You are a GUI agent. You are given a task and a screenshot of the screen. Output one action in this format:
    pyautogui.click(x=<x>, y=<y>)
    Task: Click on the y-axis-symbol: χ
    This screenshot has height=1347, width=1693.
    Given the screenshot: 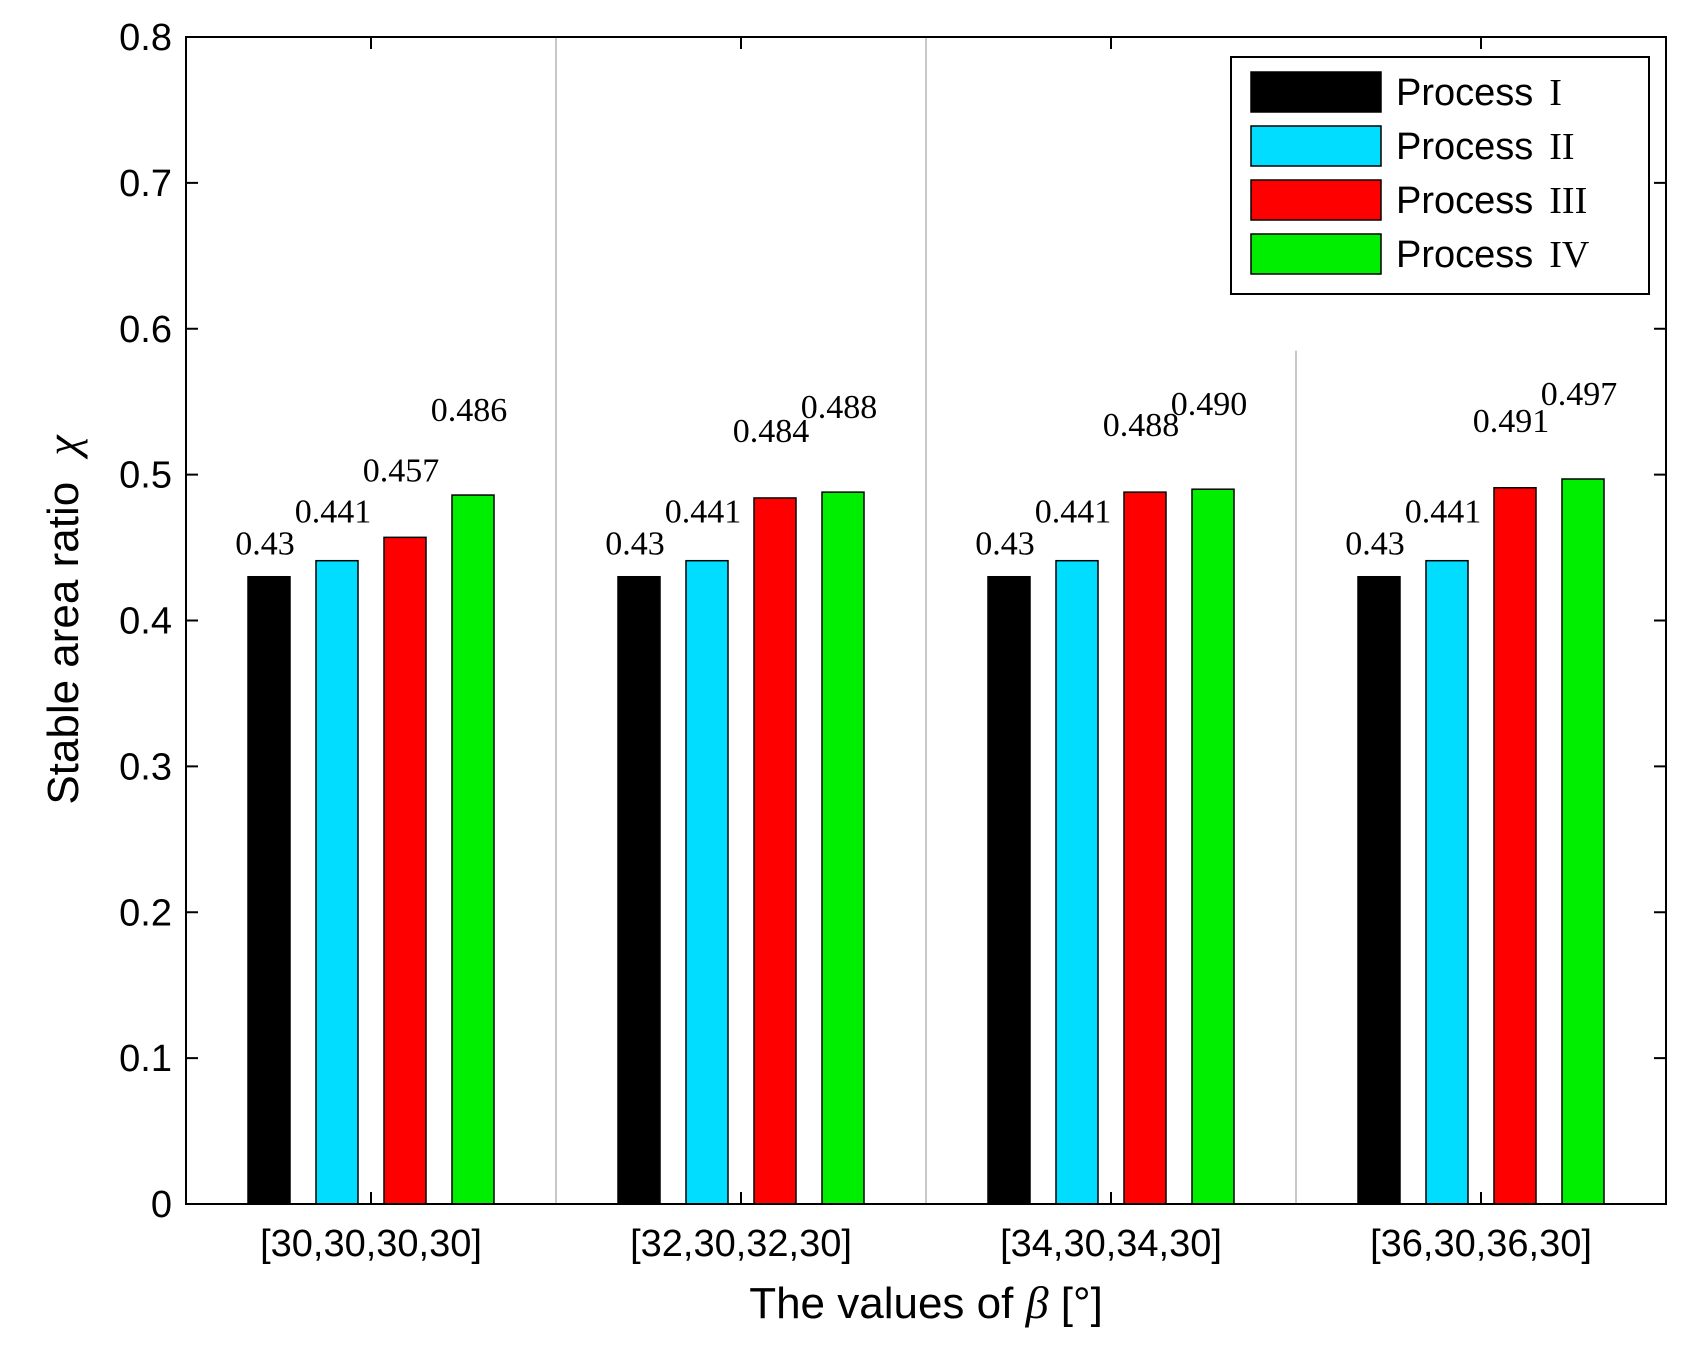 What is the action you would take?
    pyautogui.click(x=62, y=447)
    